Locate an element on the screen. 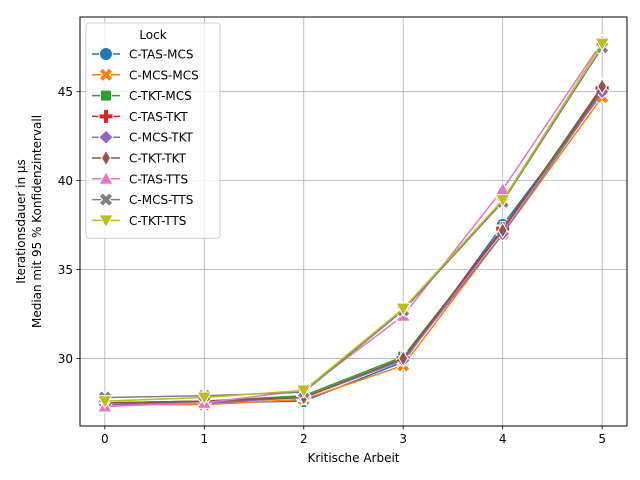 Image resolution: width=640 pixels, height=480 pixels. legend-box is located at coordinates (153, 130).